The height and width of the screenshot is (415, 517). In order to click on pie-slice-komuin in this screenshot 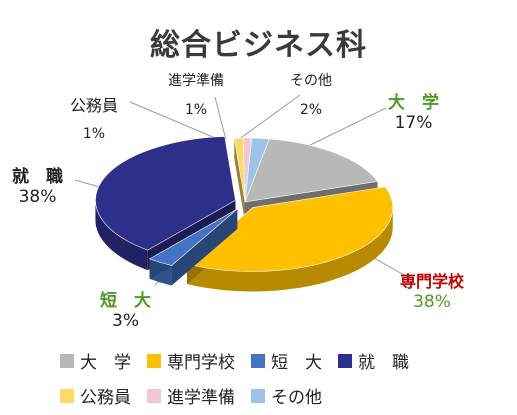, I will do `click(239, 179)`.